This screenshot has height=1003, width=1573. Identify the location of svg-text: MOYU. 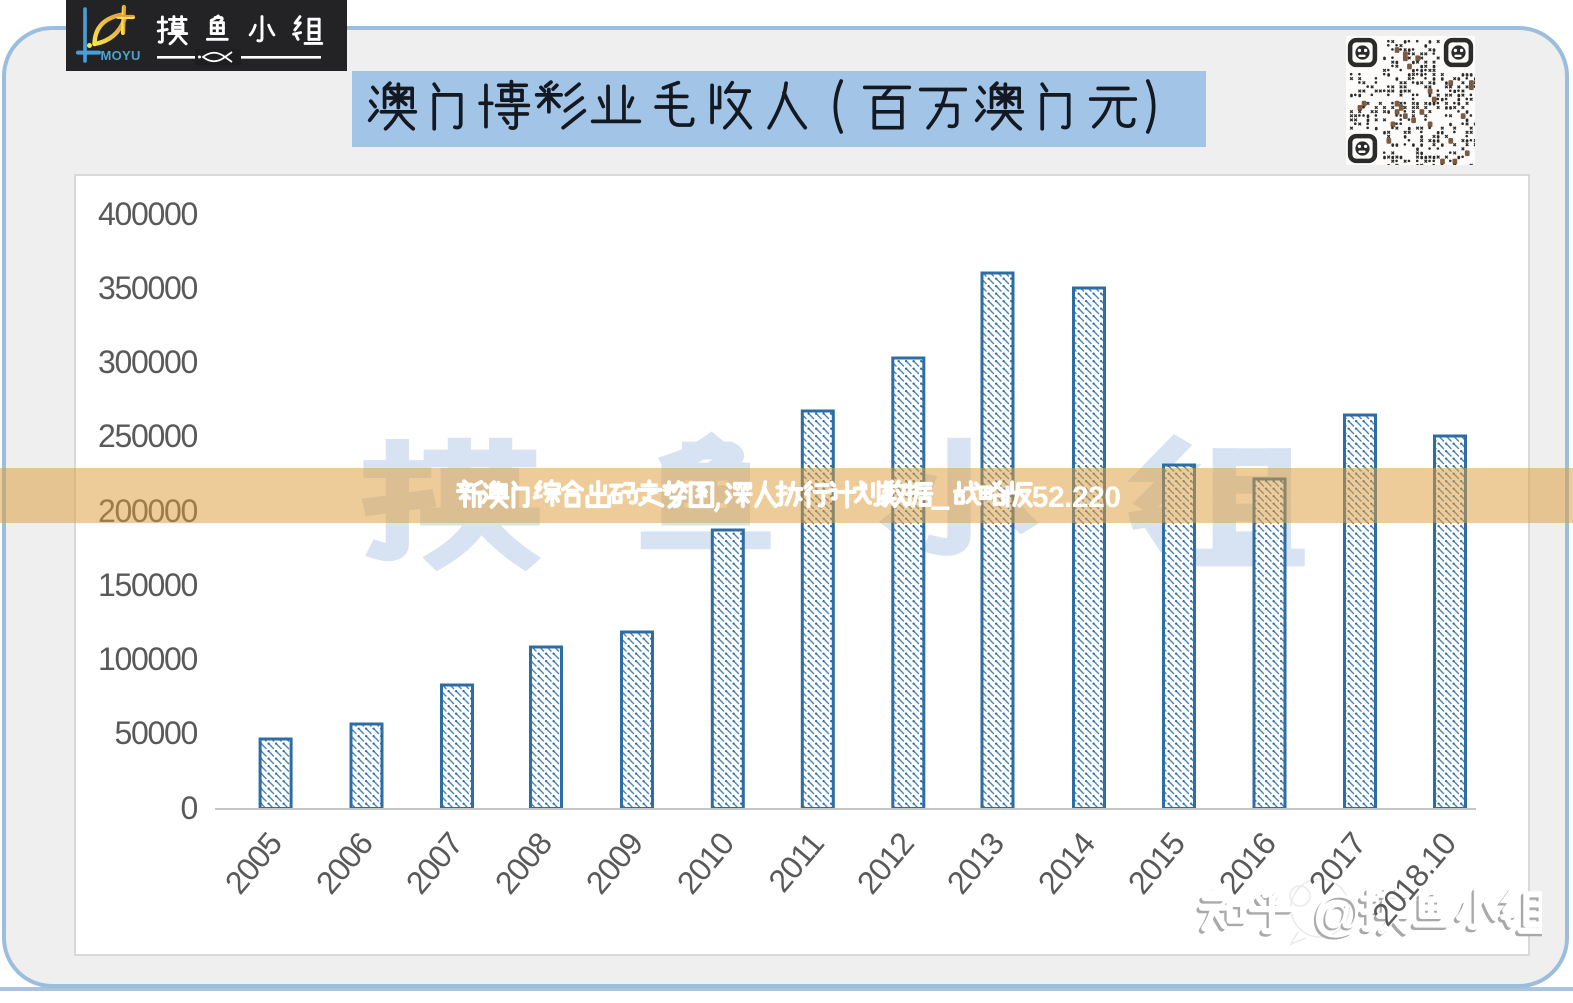
(121, 55).